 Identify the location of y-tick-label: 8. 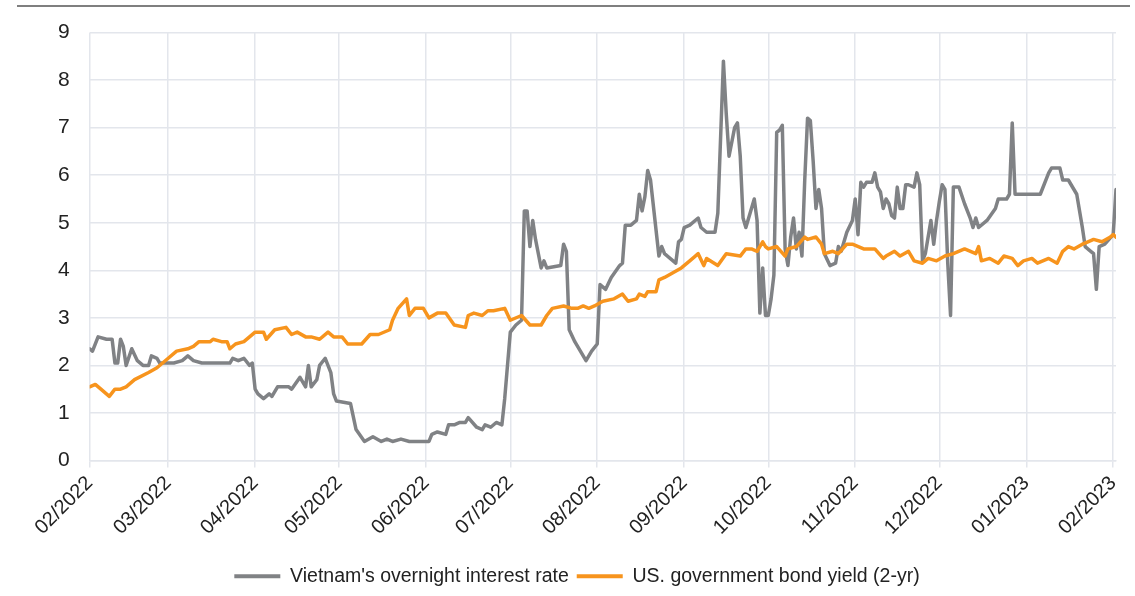
(63, 78).